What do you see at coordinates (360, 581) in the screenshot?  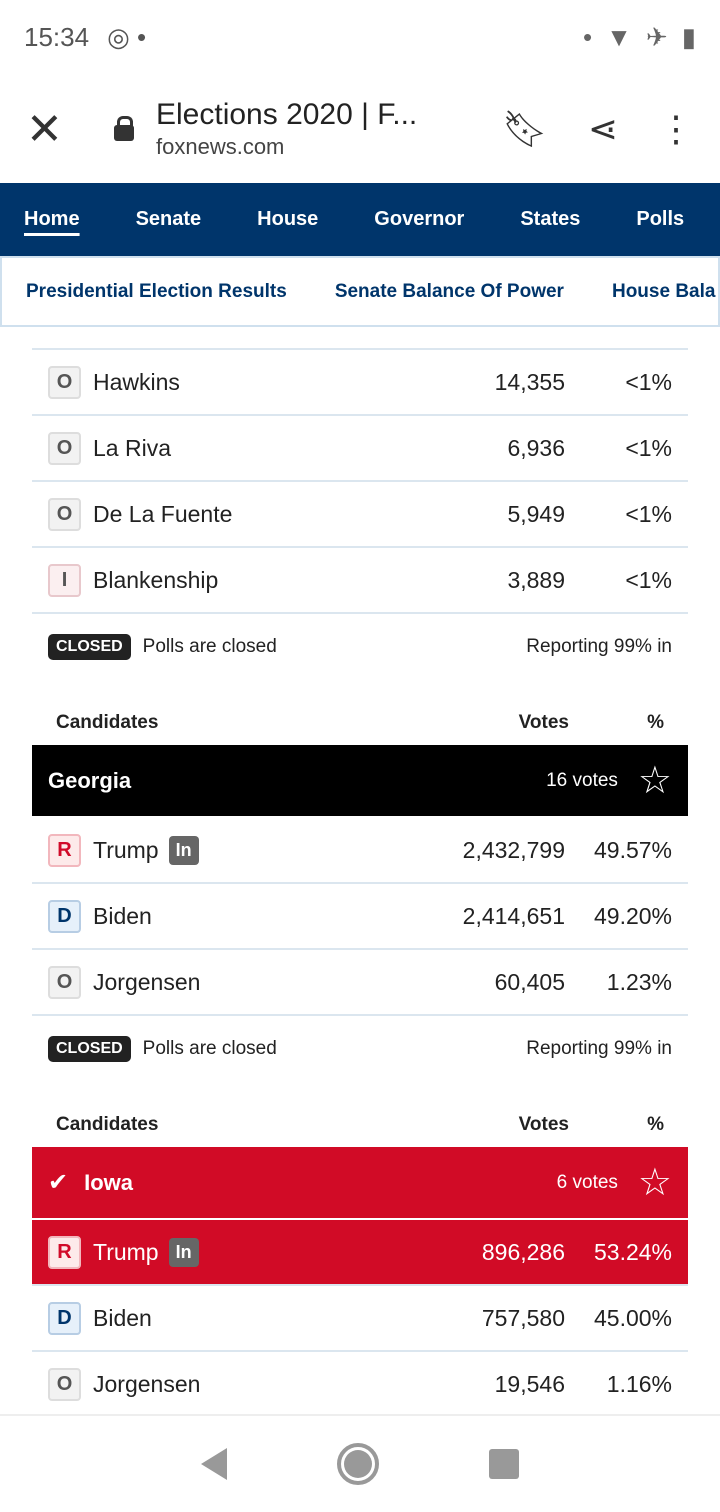 I see `table-row: I Blankenship 3,889 <1%` at bounding box center [360, 581].